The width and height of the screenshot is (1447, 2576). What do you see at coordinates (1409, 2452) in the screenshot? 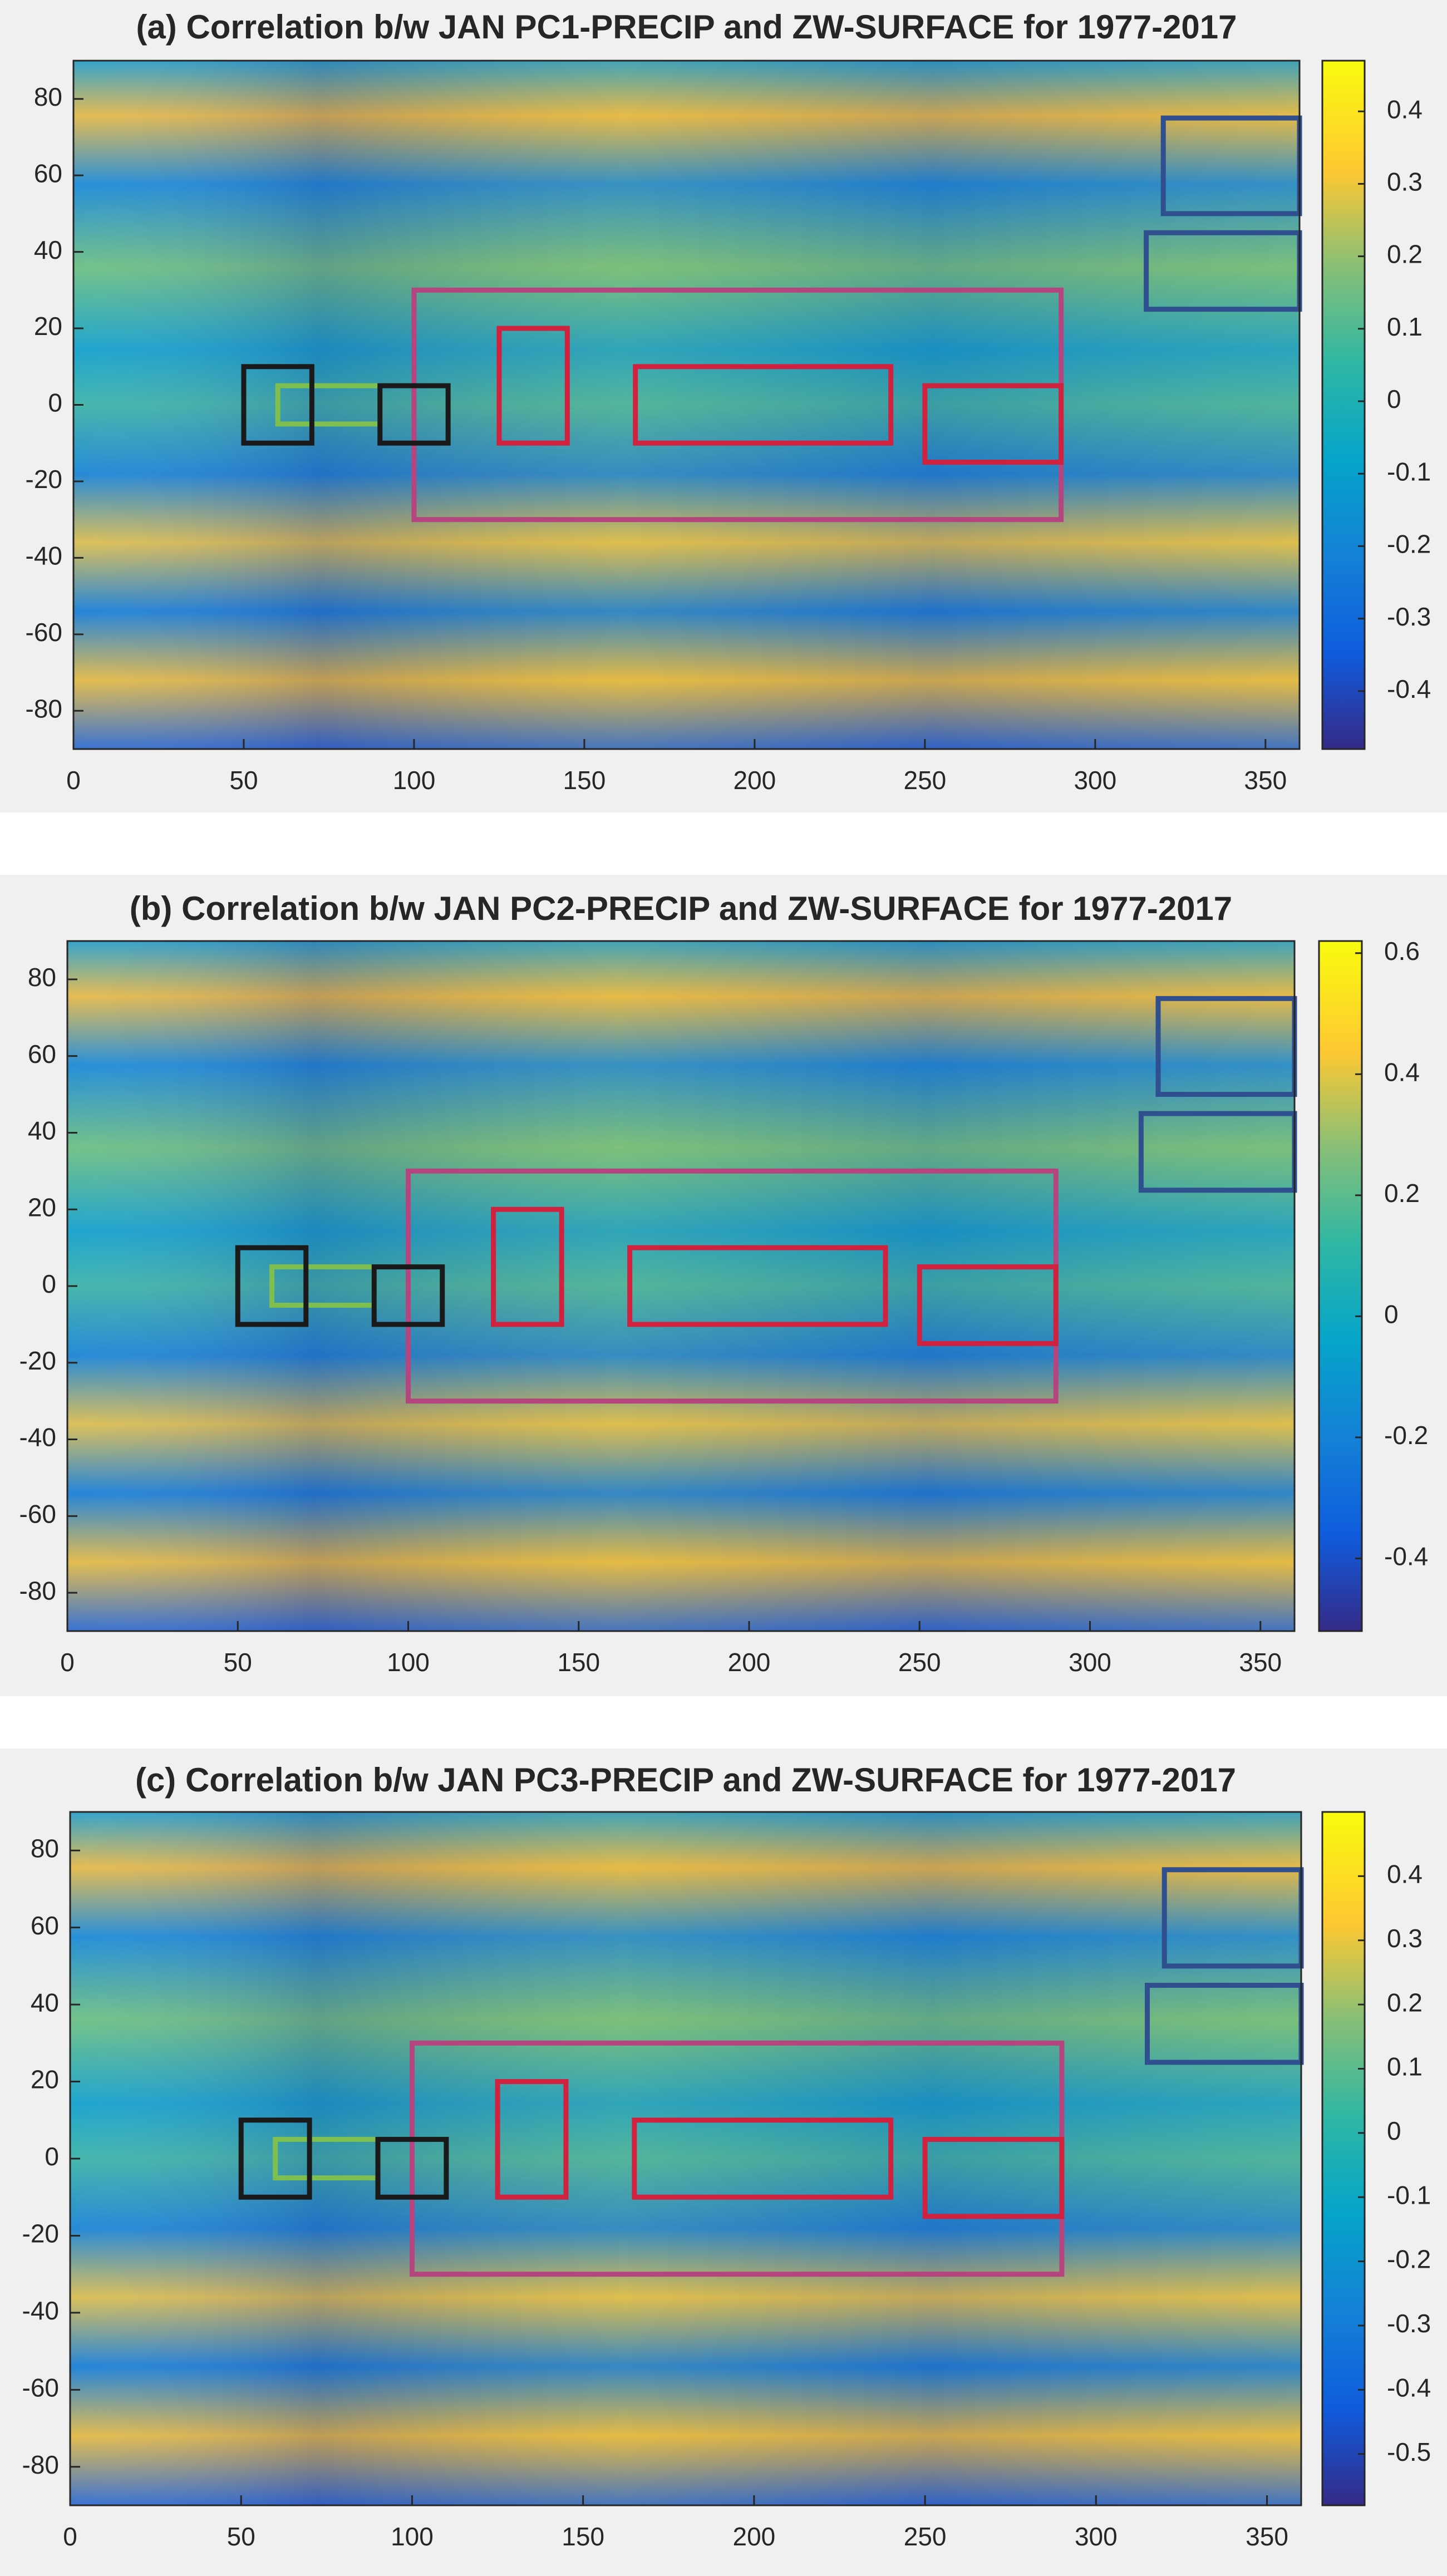
I see `colorbar-tick-label: -0.5` at bounding box center [1409, 2452].